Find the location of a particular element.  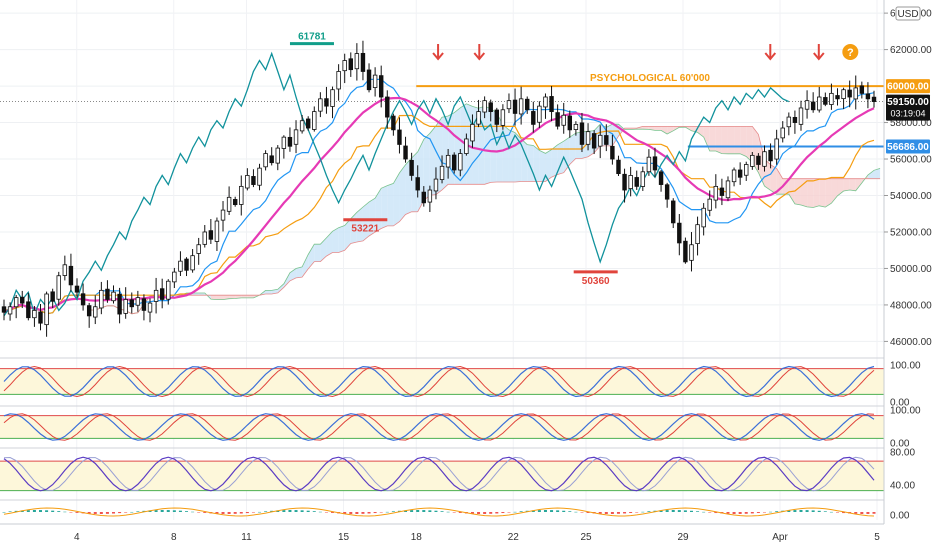

band is located at coordinates (442, 381).